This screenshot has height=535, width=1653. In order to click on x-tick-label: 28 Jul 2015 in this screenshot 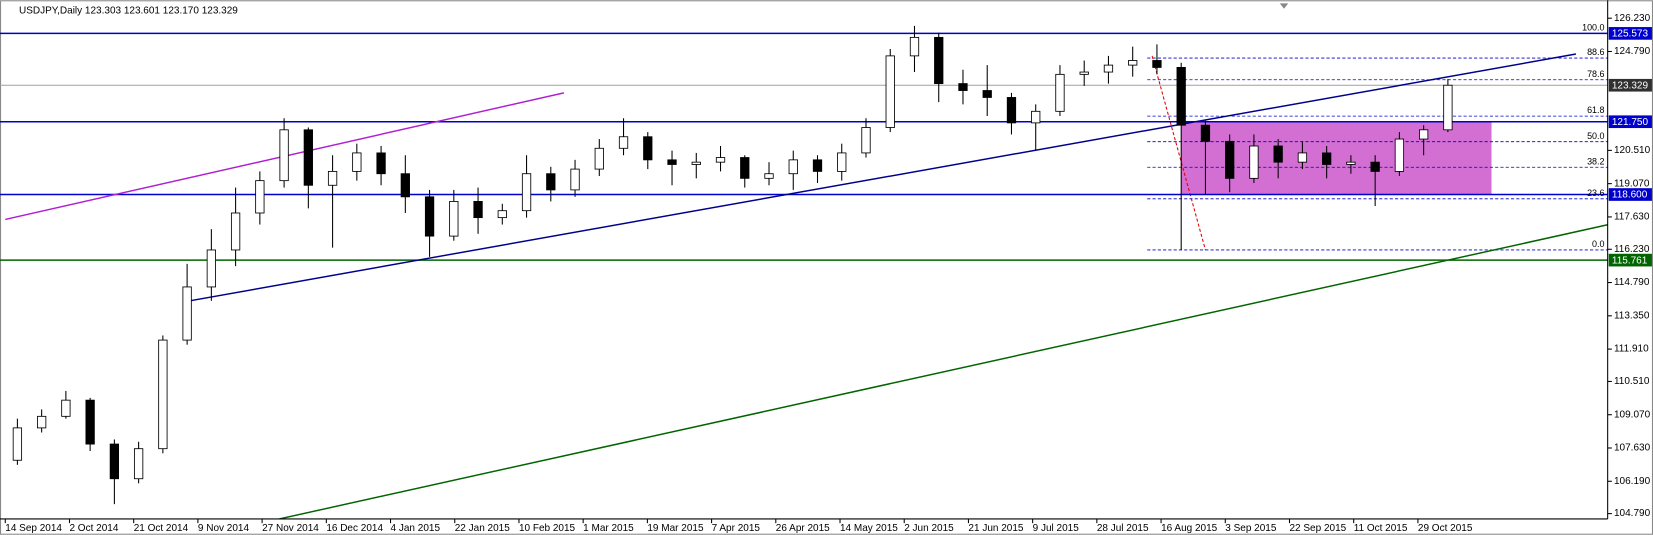, I will do `click(1123, 528)`.